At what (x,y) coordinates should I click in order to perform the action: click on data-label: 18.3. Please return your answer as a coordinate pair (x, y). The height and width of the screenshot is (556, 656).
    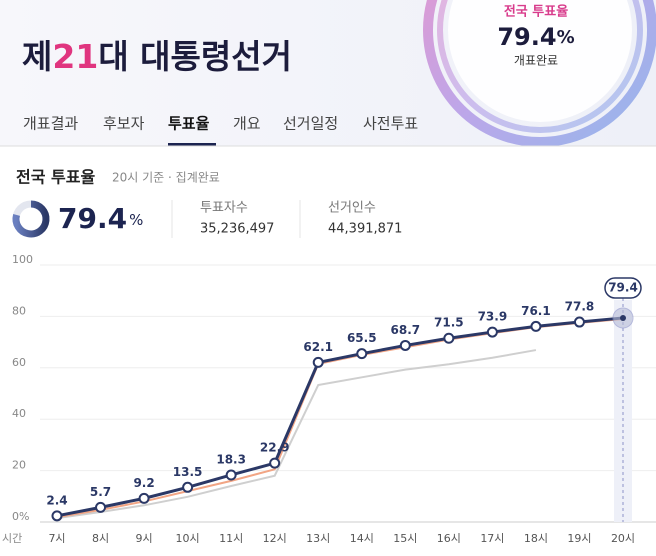
    Looking at the image, I should click on (231, 459).